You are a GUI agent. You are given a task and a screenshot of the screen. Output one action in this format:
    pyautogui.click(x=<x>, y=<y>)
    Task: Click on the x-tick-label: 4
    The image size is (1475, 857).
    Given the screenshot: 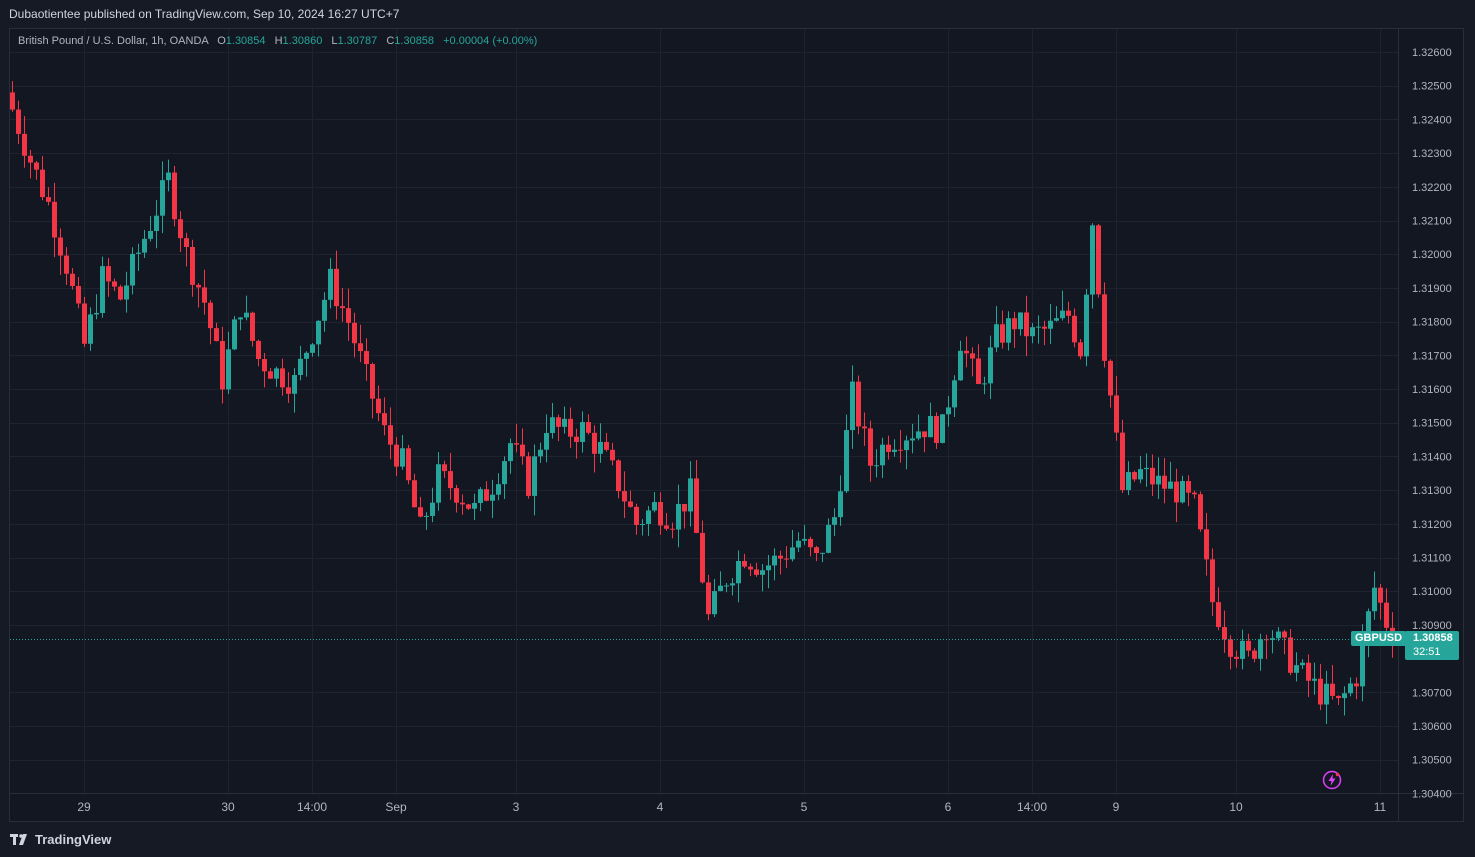 What is the action you would take?
    pyautogui.click(x=660, y=807)
    